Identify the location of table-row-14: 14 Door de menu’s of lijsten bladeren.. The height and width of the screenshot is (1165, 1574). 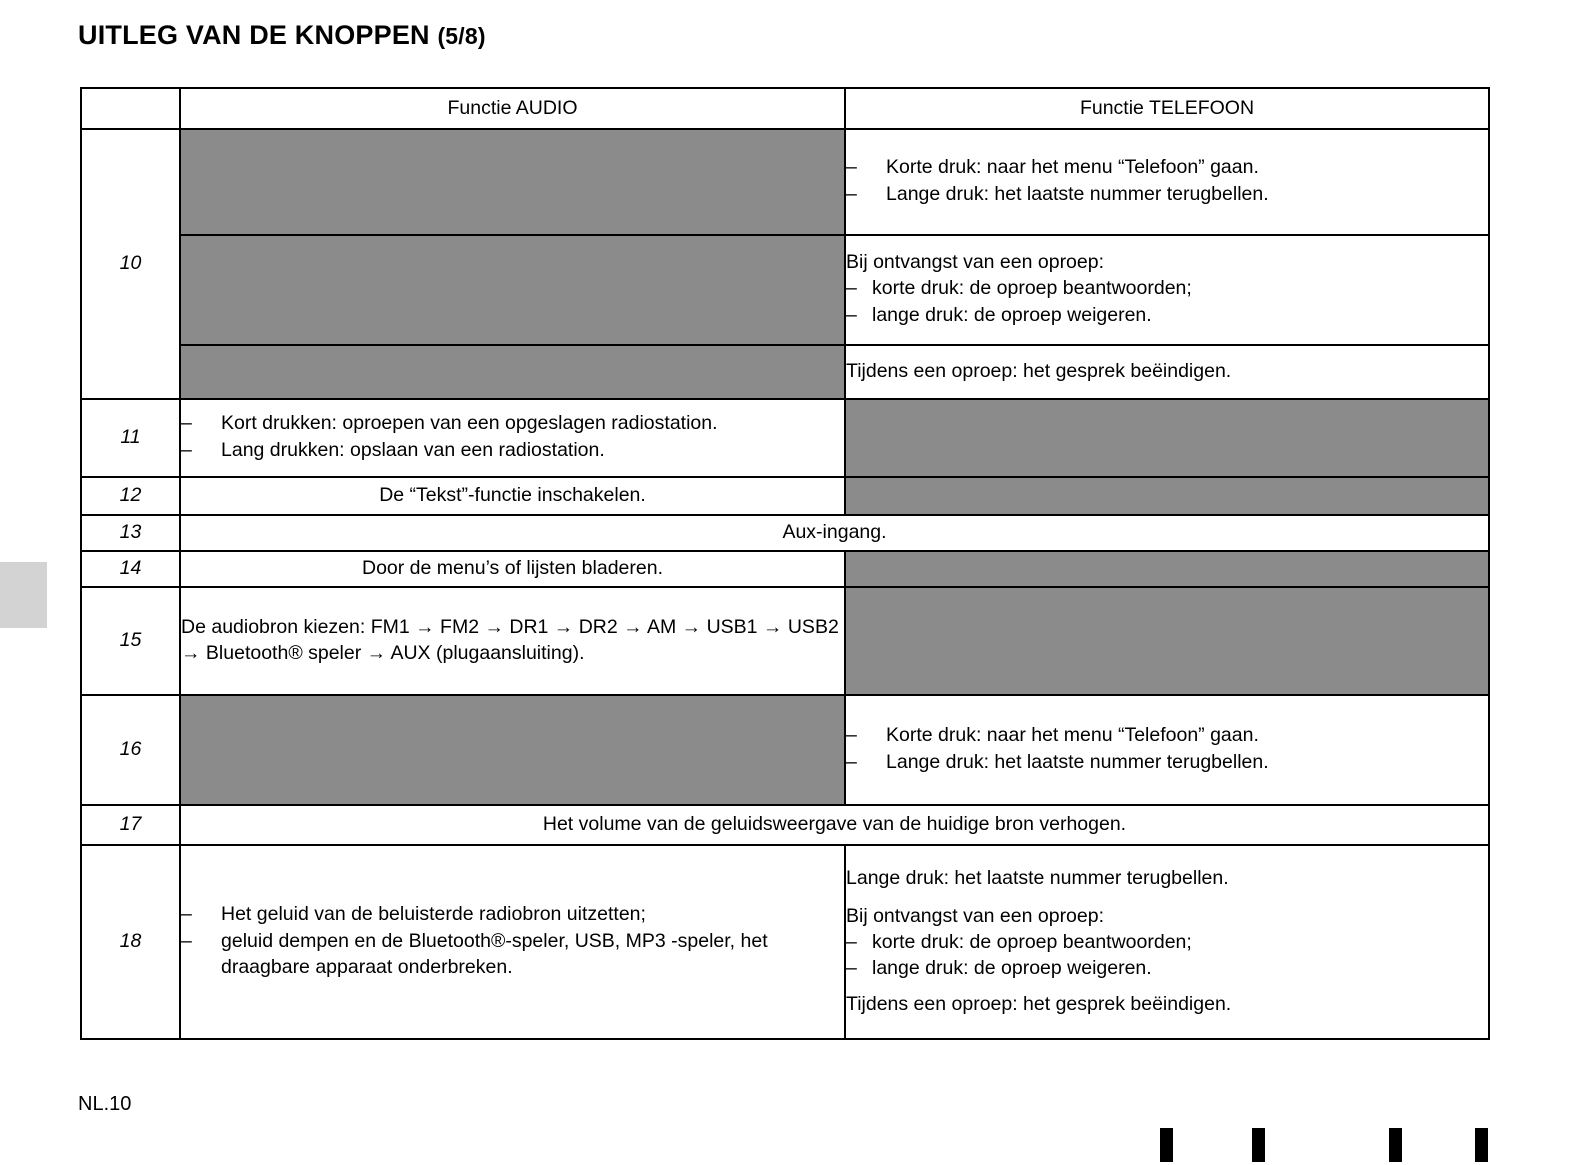
(785, 569).